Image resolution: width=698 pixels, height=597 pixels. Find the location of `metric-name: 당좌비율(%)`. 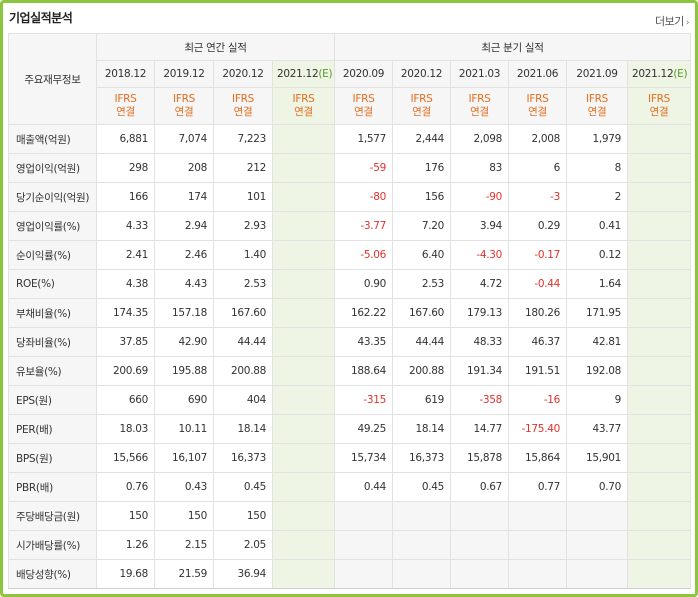

metric-name: 당좌비율(%) is located at coordinates (52, 342).